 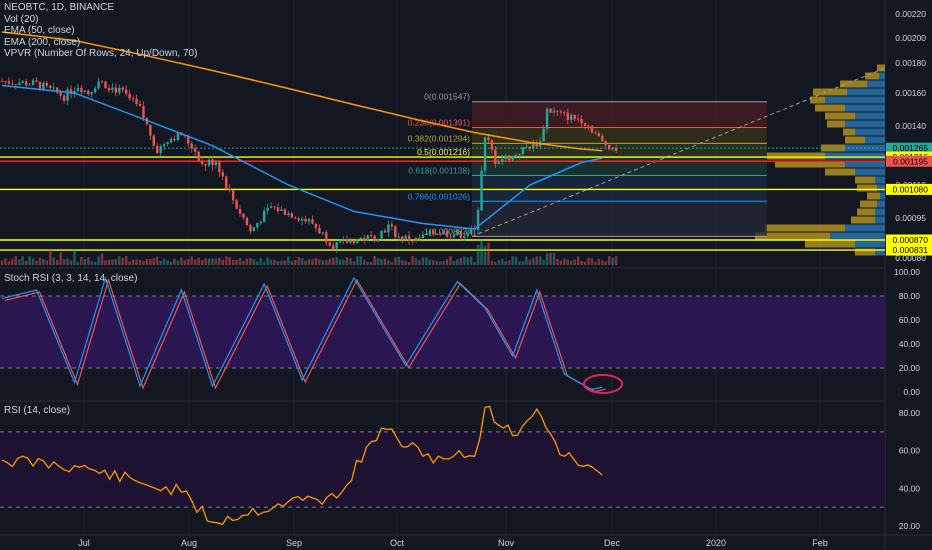 I want to click on fib-zone, so click(x=619, y=135).